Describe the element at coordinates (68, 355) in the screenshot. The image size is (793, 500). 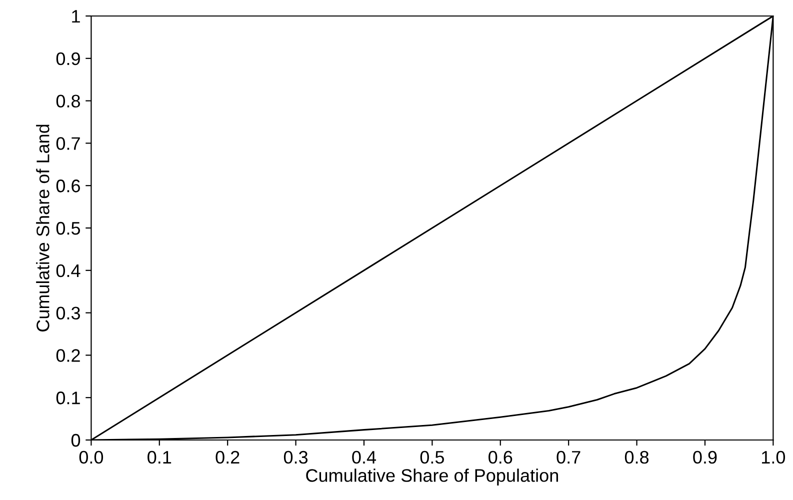
I see `y-tick-label: 0.2` at that location.